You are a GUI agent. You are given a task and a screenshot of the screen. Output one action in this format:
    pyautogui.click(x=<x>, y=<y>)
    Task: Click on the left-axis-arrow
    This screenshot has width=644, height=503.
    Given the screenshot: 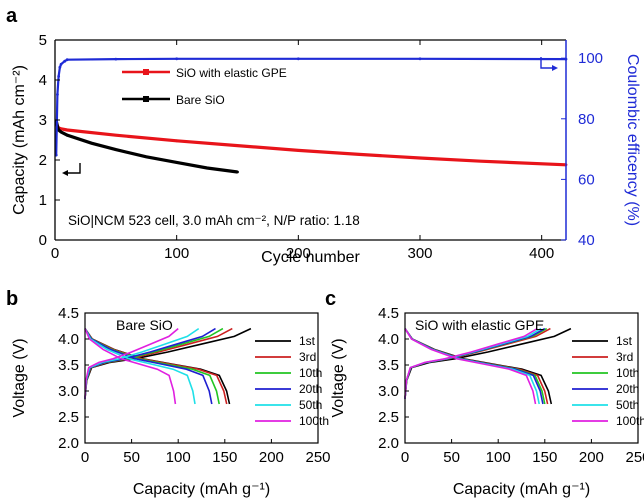 What is the action you would take?
    pyautogui.click(x=73, y=168)
    